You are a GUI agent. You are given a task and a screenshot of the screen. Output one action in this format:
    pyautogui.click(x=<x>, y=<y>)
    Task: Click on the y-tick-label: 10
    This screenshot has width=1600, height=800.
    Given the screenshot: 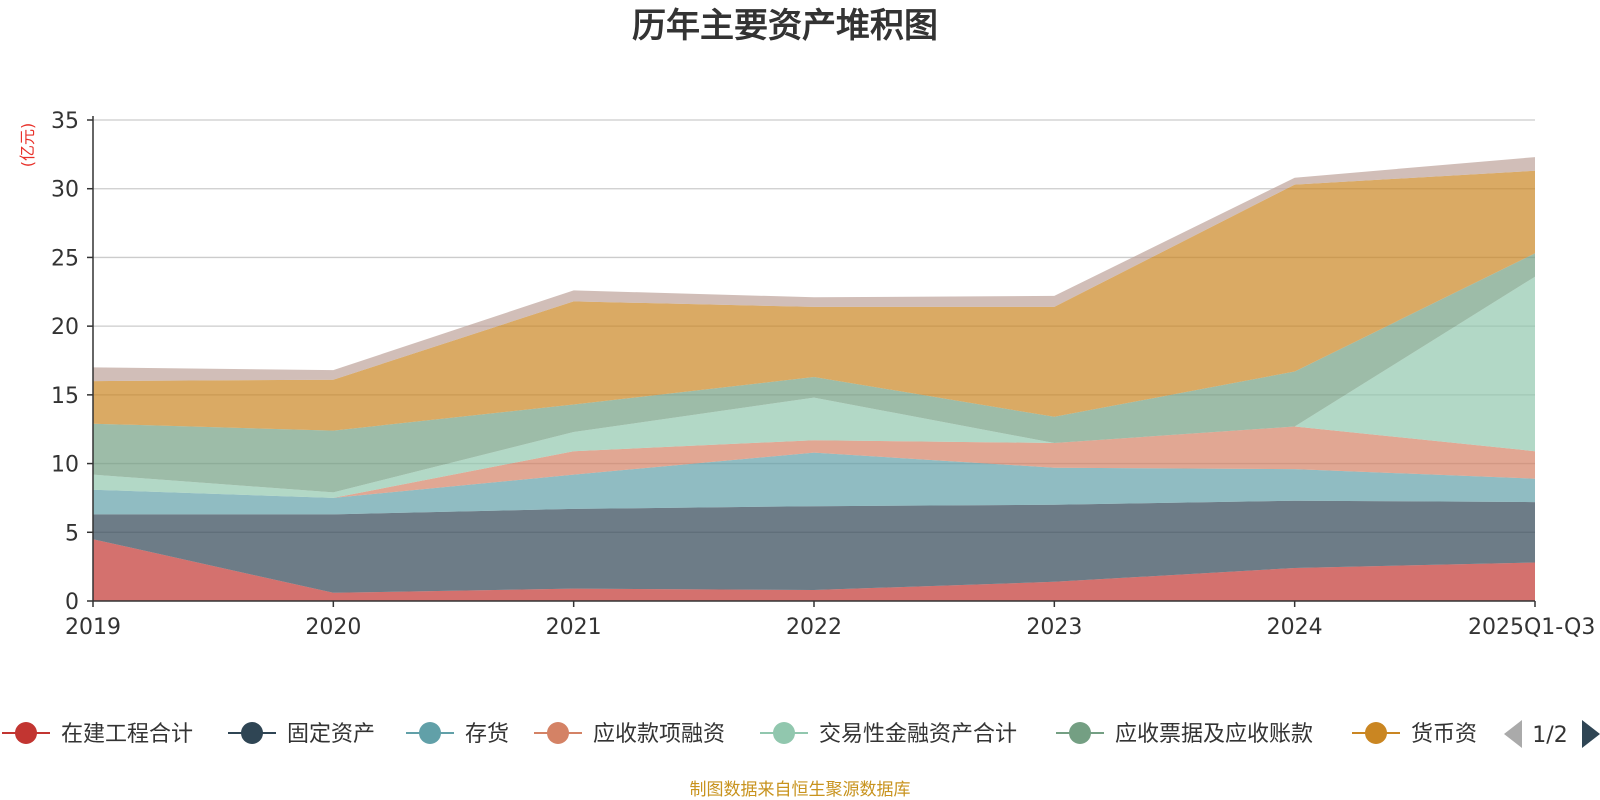 What is the action you would take?
    pyautogui.click(x=65, y=465)
    